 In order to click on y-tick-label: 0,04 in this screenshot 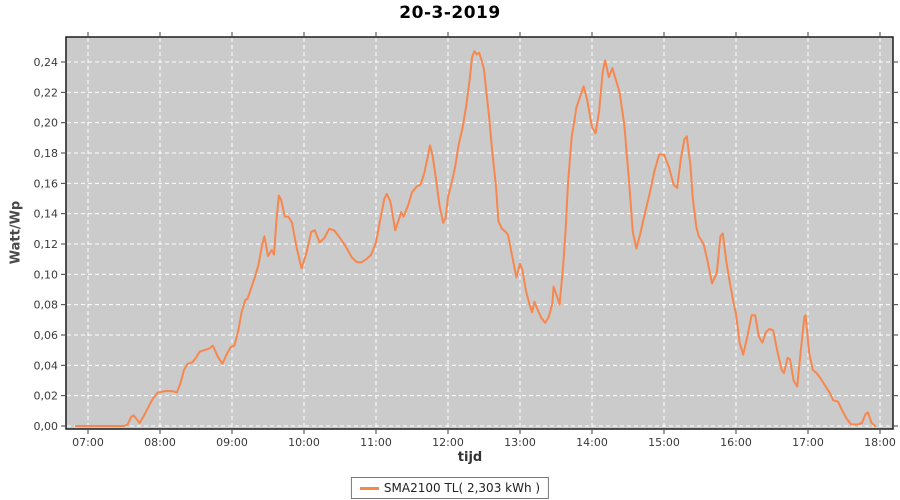, I will do `click(46, 365)`.